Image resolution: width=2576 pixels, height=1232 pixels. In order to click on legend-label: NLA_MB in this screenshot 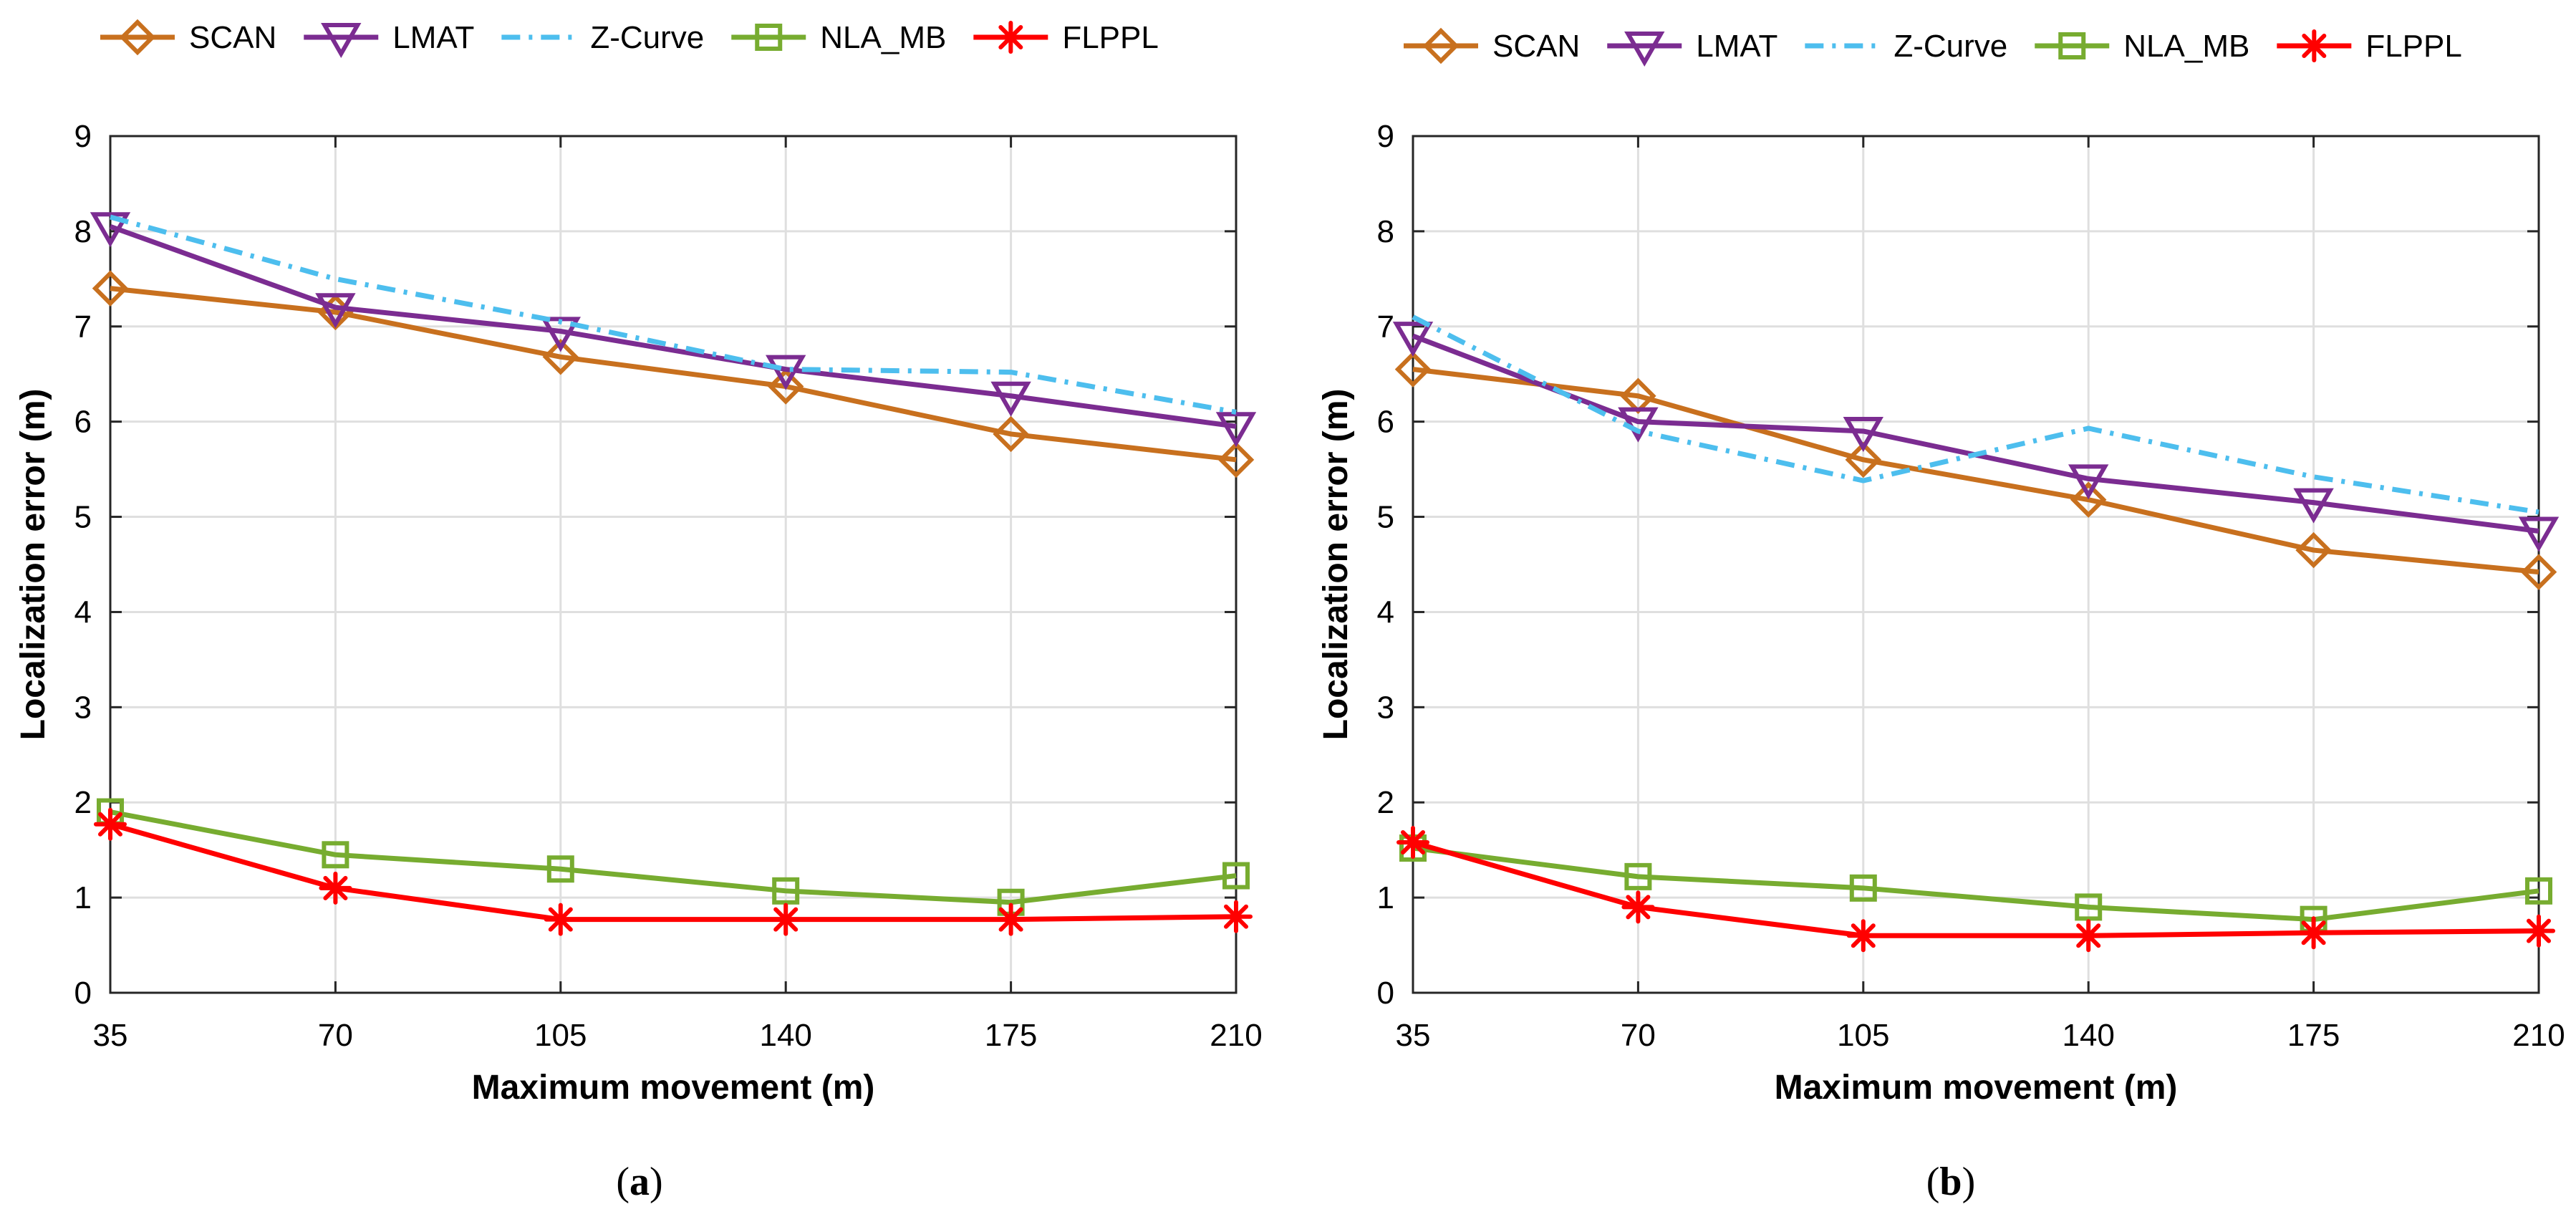, I will do `click(2186, 46)`.